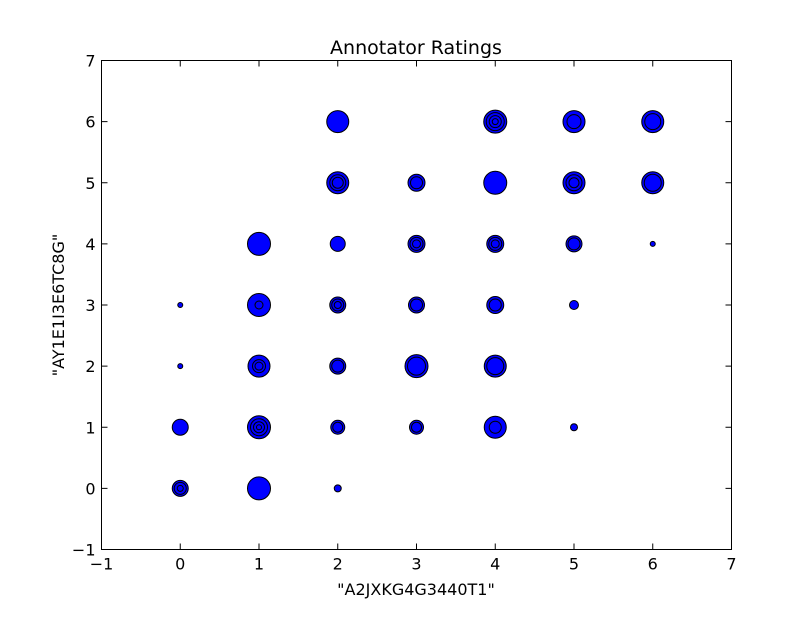 This screenshot has width=812, height=617. I want to click on x-tick-label: 4, so click(495, 564).